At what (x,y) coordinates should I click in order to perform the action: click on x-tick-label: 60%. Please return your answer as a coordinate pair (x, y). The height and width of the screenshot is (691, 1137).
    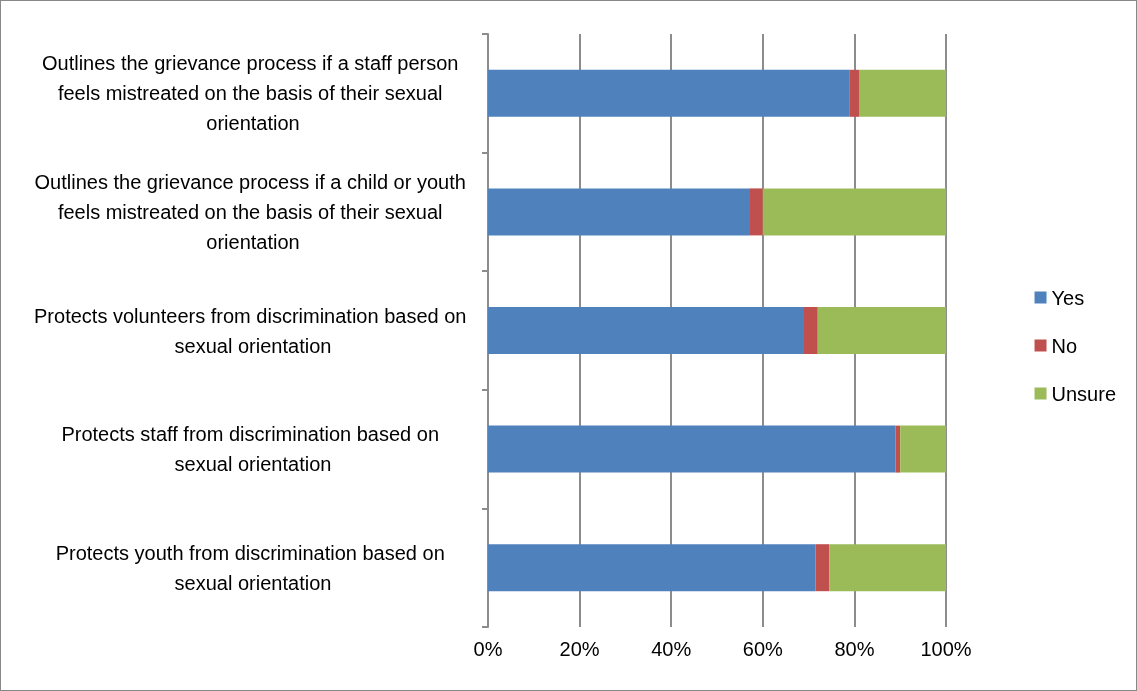
    Looking at the image, I should click on (763, 649).